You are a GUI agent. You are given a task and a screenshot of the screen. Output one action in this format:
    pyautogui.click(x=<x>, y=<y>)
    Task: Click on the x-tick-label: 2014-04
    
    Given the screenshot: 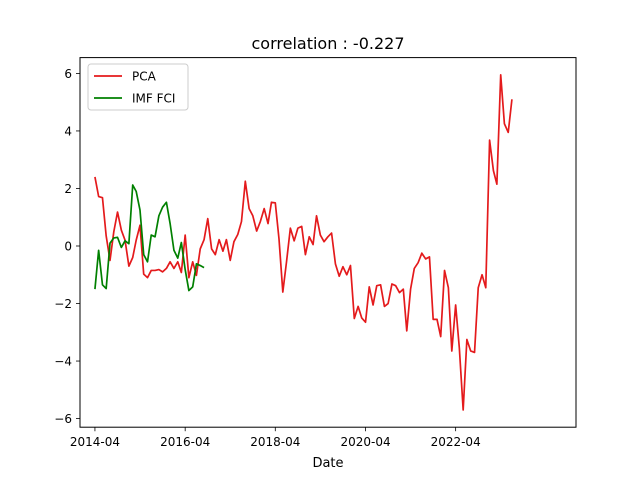 What is the action you would take?
    pyautogui.click(x=95, y=442)
    